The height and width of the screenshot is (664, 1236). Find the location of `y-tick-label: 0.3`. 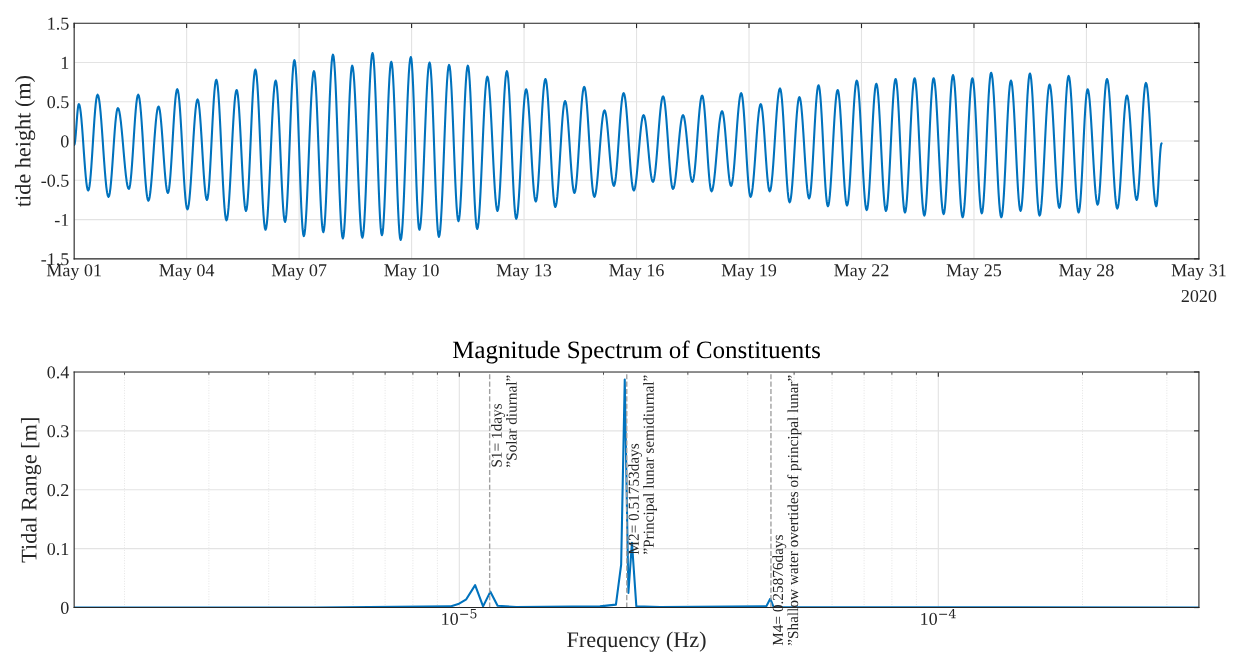

y-tick-label: 0.3 is located at coordinates (58, 431).